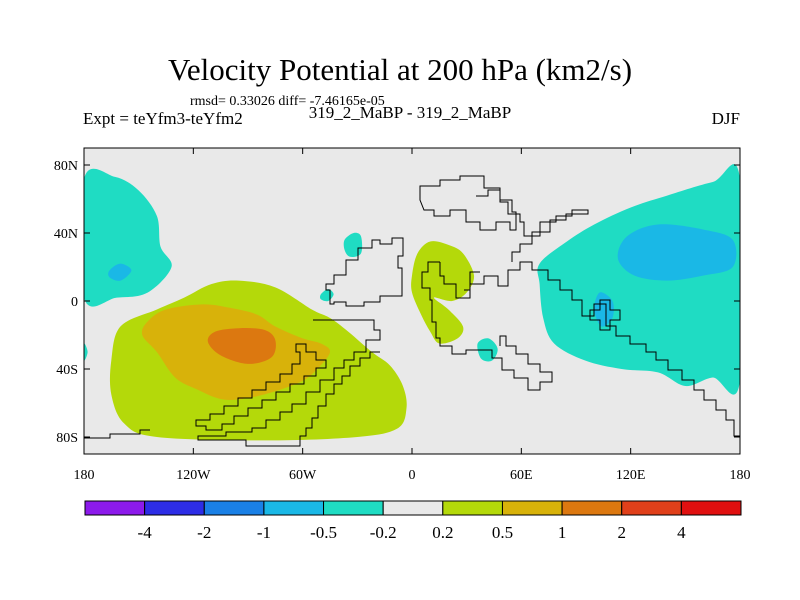 This screenshot has width=800, height=600. What do you see at coordinates (487, 326) in the screenshot?
I see `coastline-africa-west` at bounding box center [487, 326].